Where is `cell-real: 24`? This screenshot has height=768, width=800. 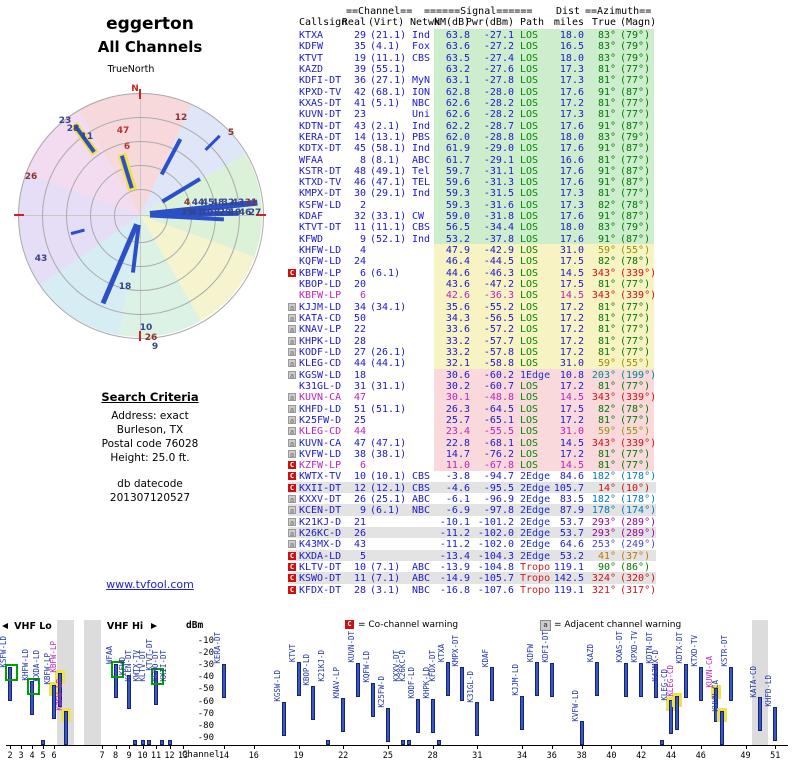 cell-real: 24 is located at coordinates (359, 262).